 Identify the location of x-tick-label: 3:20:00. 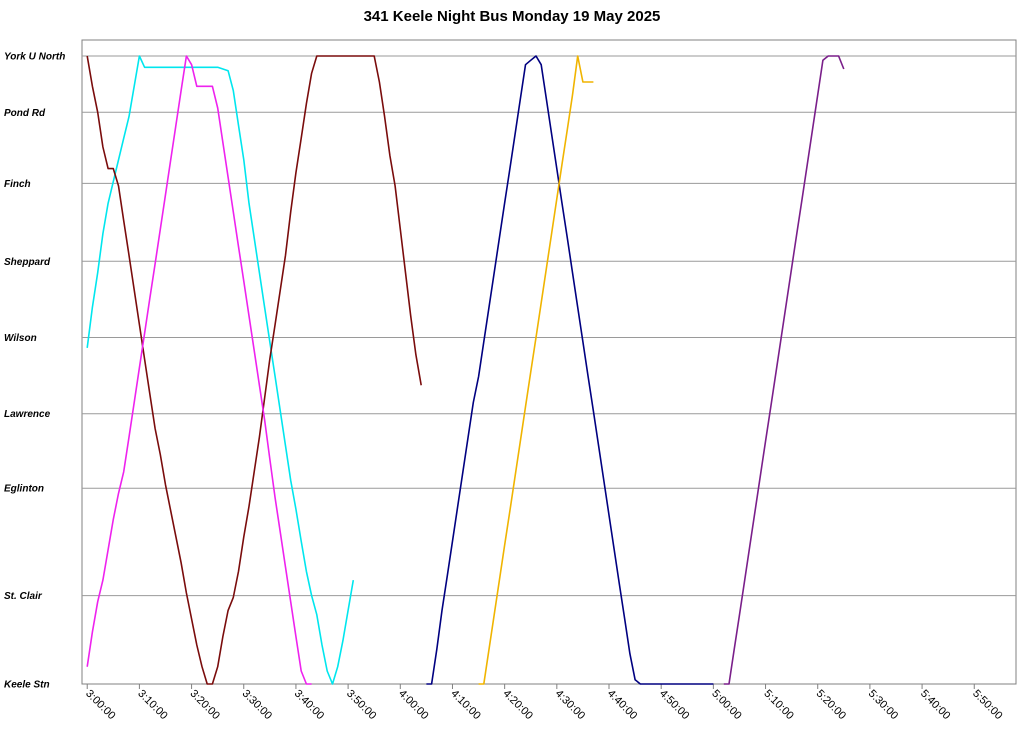
(204, 705).